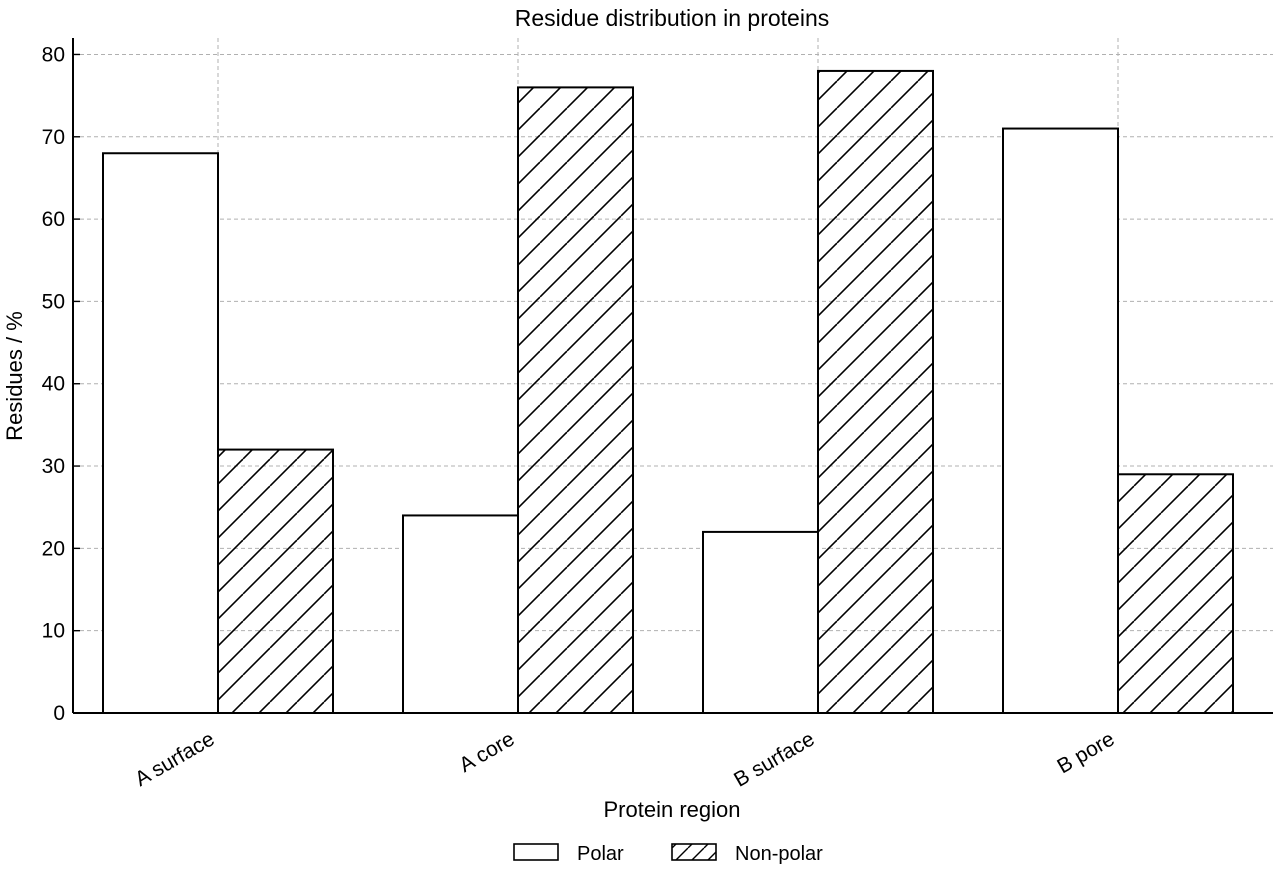 This screenshot has width=1280, height=880. I want to click on bar-non-polar-a-surface, so click(275, 581).